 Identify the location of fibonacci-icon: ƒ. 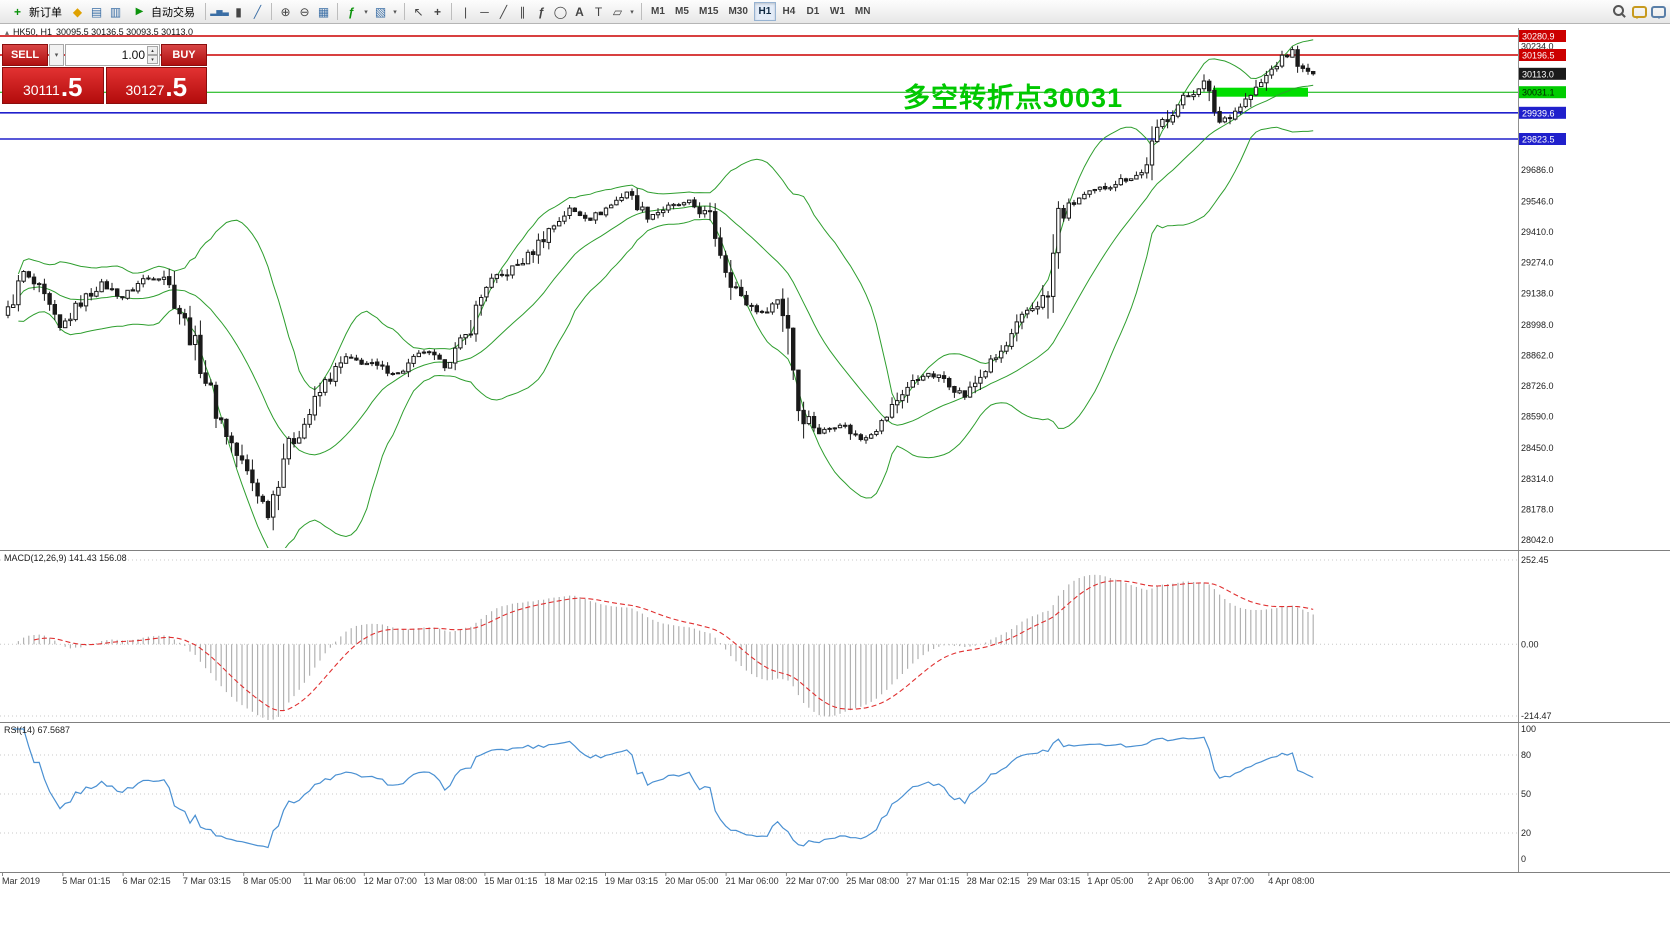
(541, 11).